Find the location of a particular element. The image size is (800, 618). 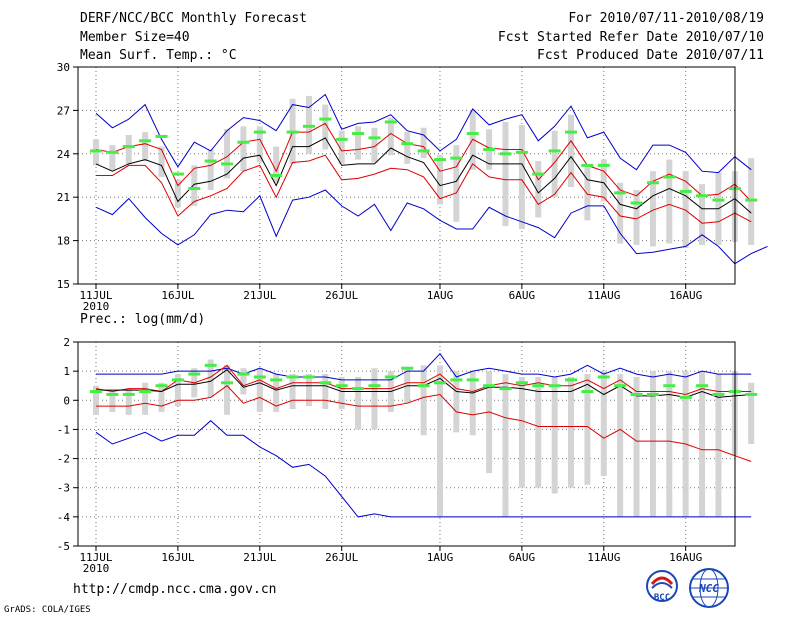

panel2-x-tick-label: 11JUL is located at coordinates (95, 557).